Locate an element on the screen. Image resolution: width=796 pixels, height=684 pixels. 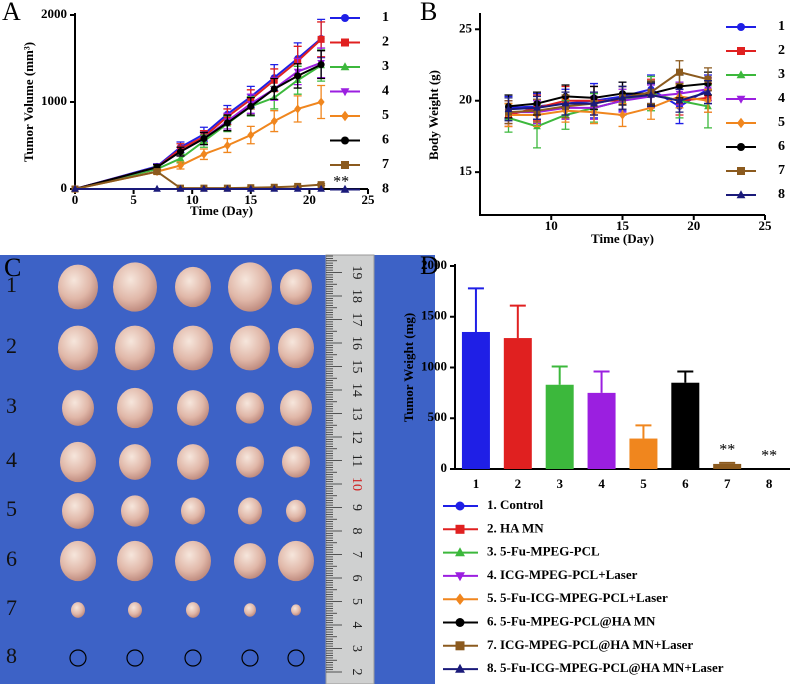
ruler-number: 9 is located at coordinates (356, 507).